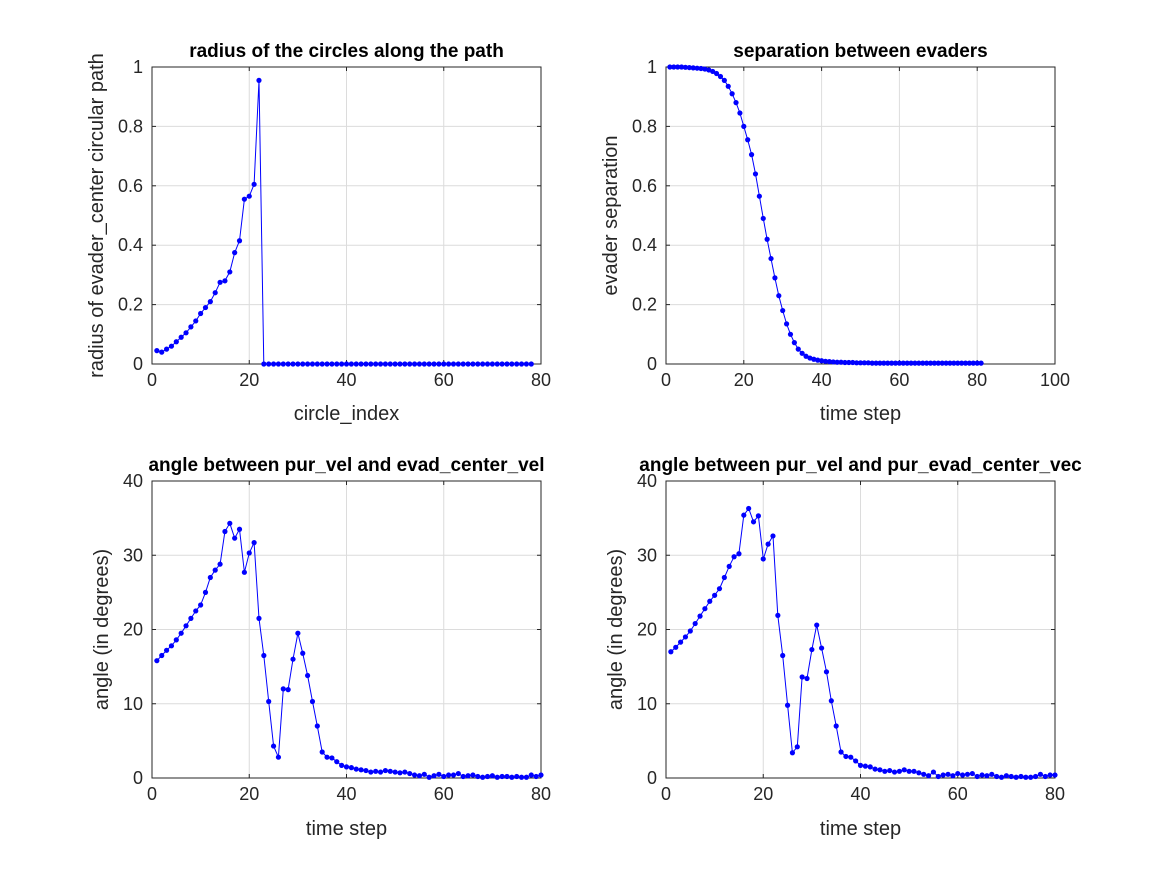 The image size is (1167, 875). I want to click on y-tick-label: 20, so click(647, 630).